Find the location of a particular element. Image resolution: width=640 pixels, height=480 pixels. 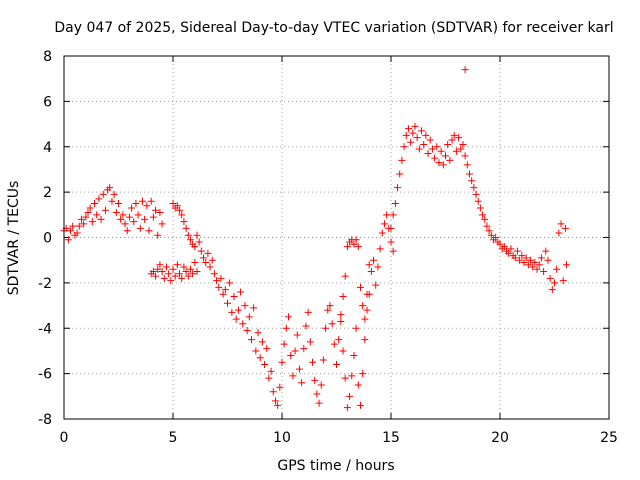

y-axis-label: SDTVAR / TECUs is located at coordinates (14, 238).